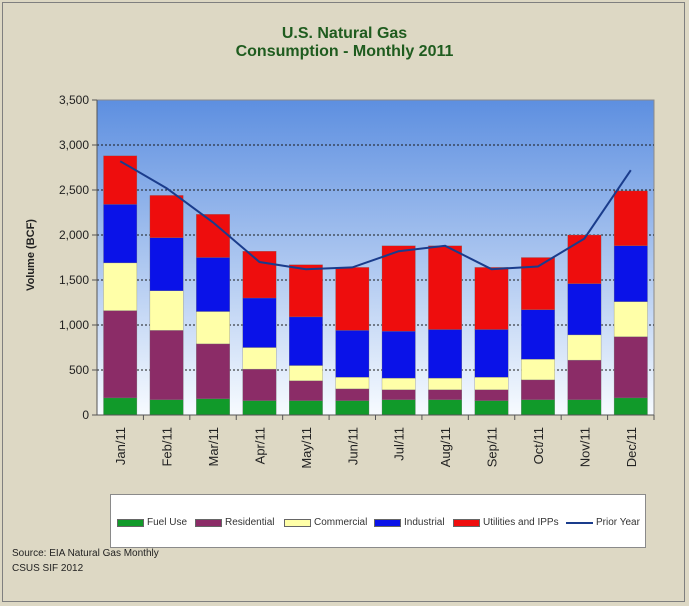 The width and height of the screenshot is (689, 606). What do you see at coordinates (344, 33) in the screenshot?
I see `chart-title: U.S. Natural Gas` at bounding box center [344, 33].